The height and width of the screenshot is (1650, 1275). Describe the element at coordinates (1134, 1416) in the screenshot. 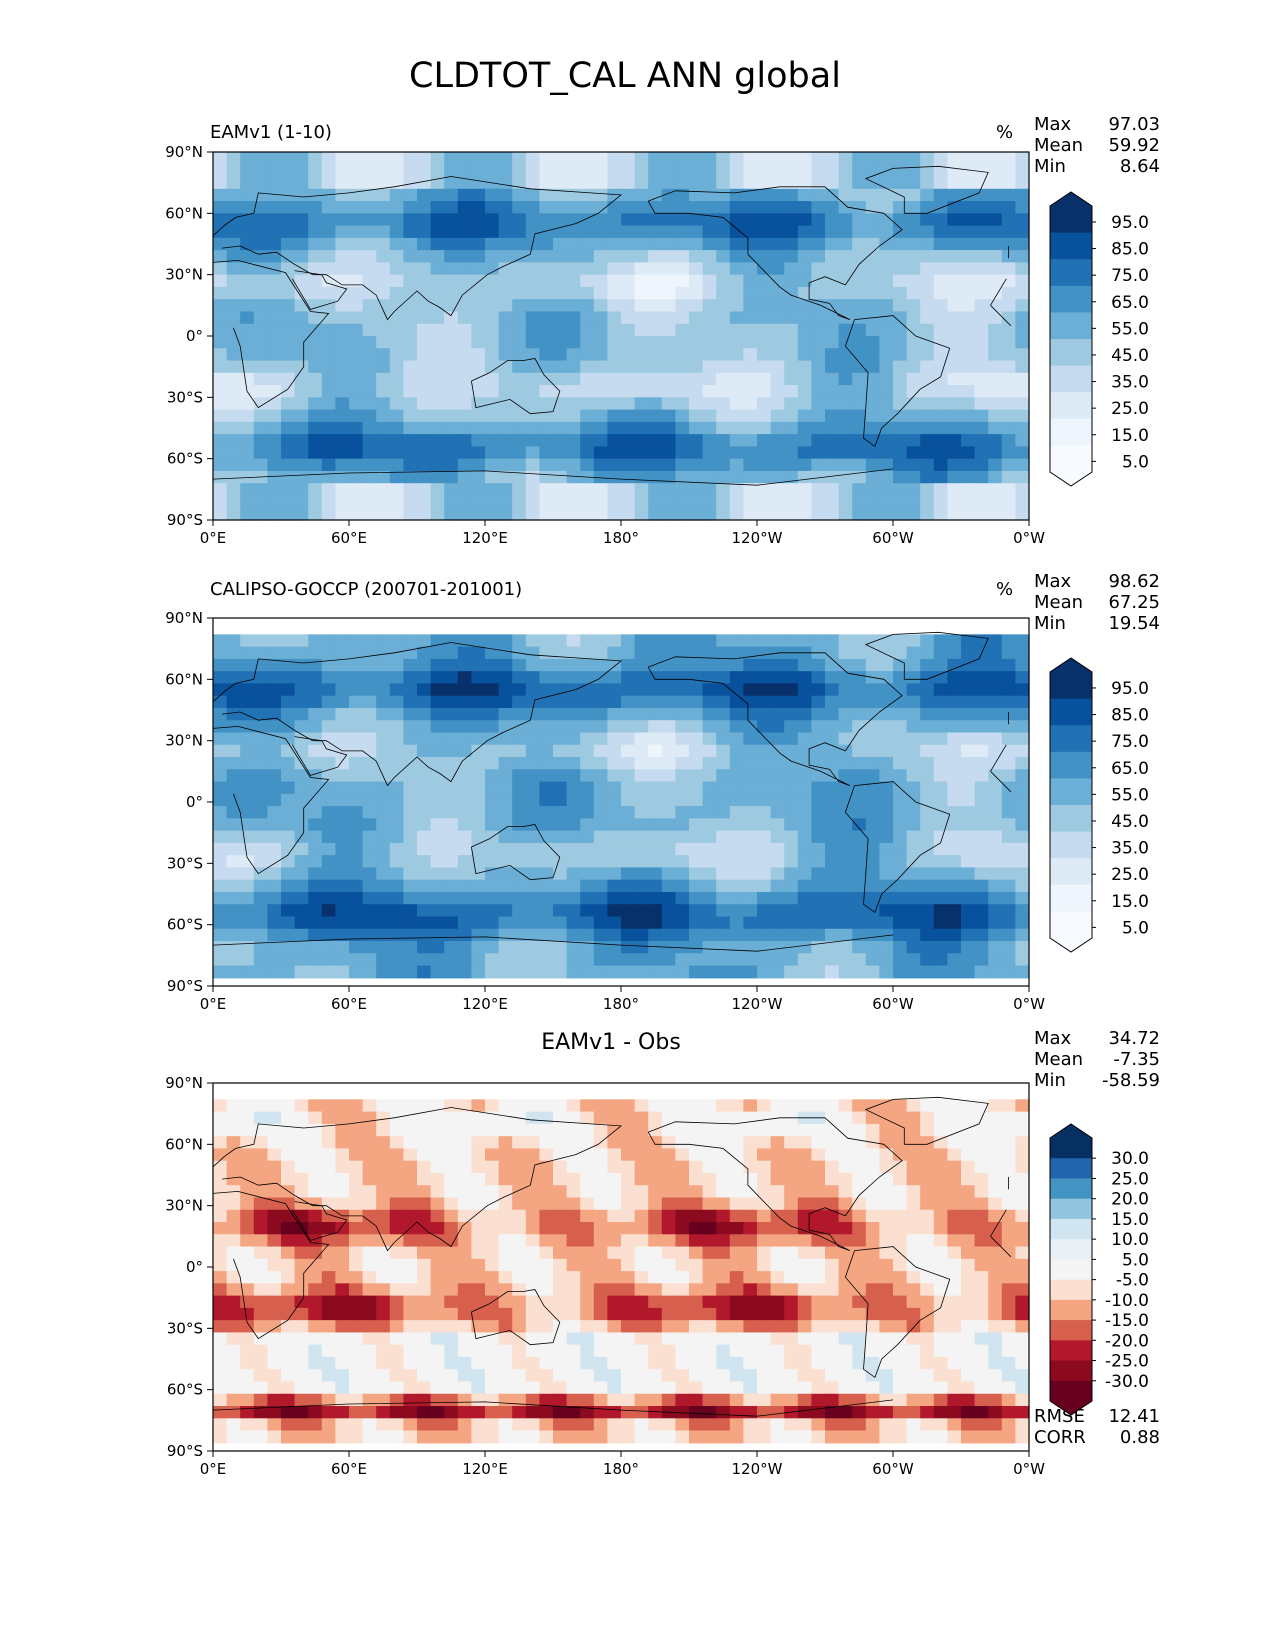

I see `rmse-value: 12.41` at that location.